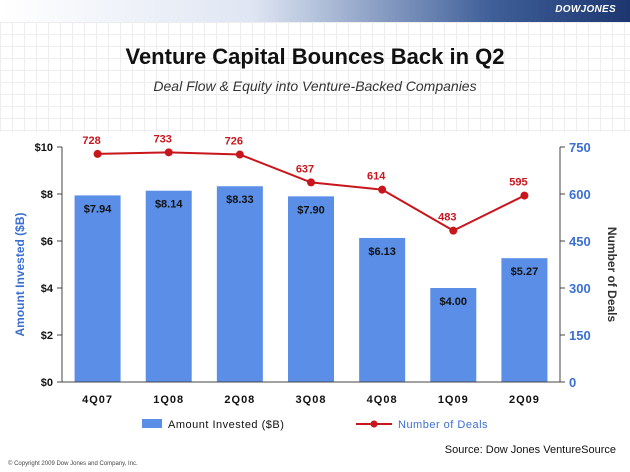  What do you see at coordinates (20, 274) in the screenshot?
I see `y-axis-title: Amount Invested ($B)` at bounding box center [20, 274].